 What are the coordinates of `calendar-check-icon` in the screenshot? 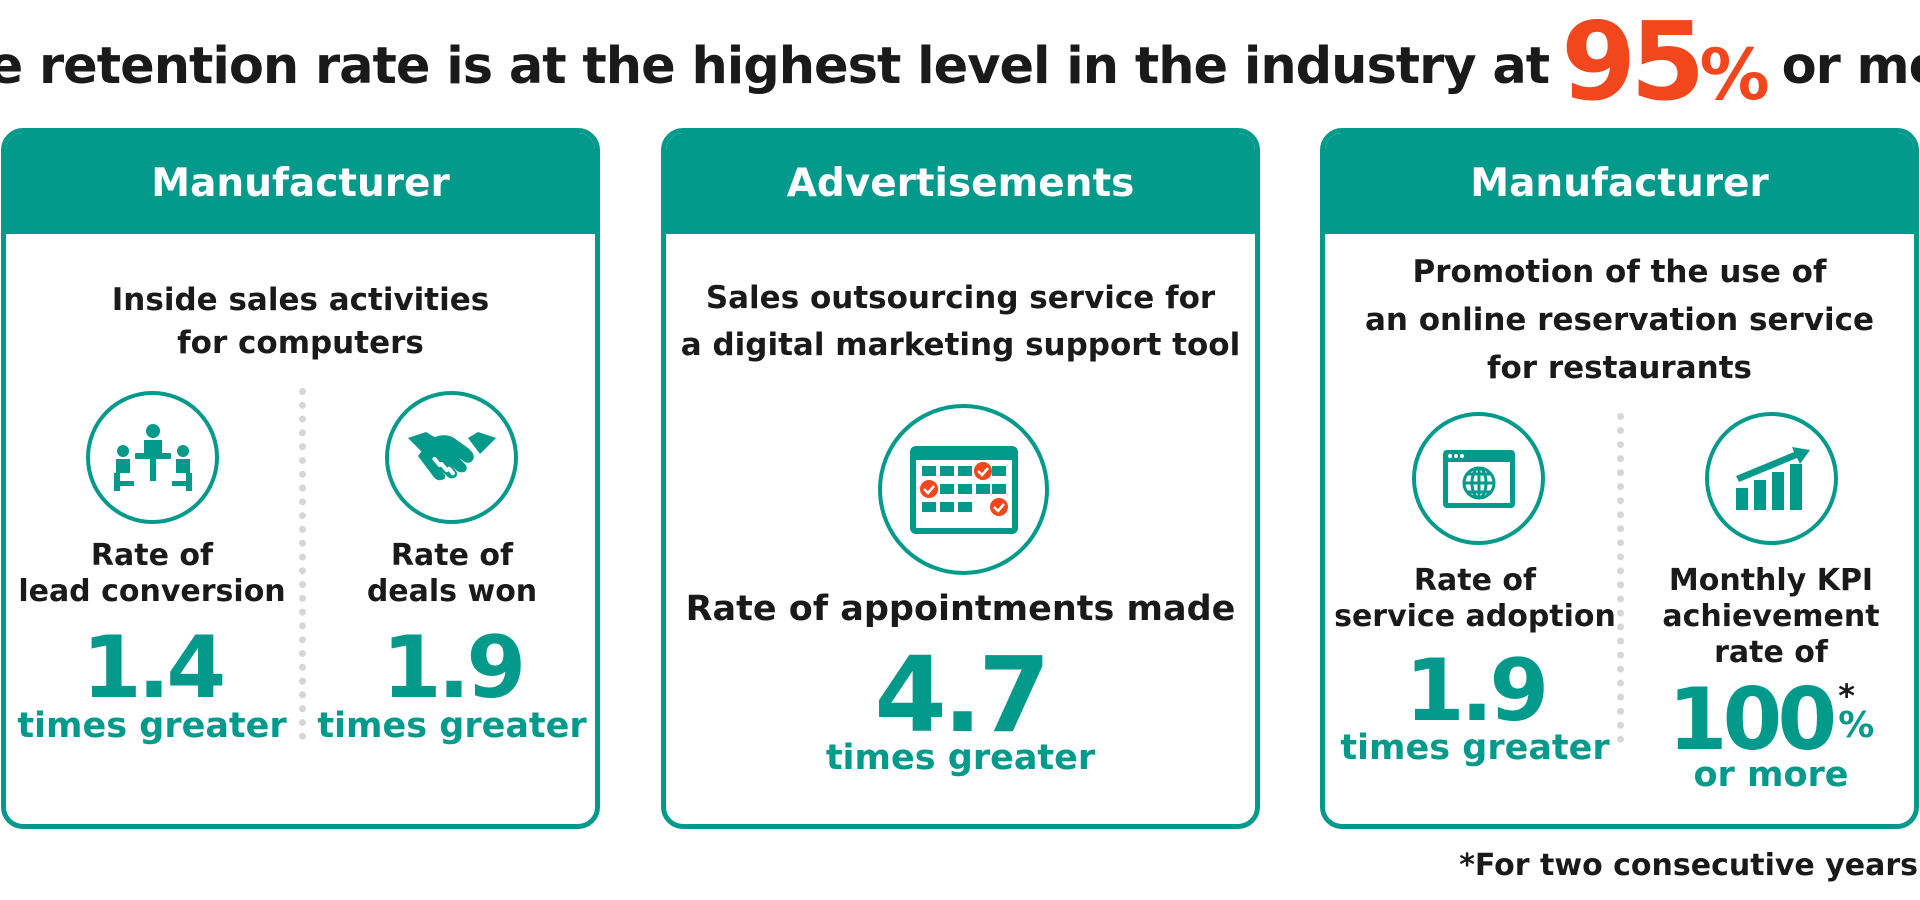 It's located at (963, 489).